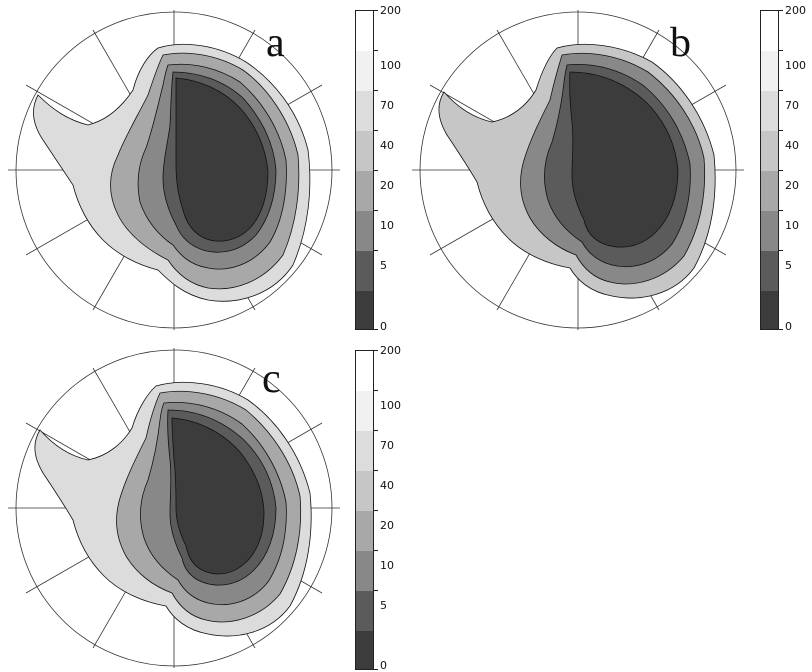 This screenshot has width=812, height=672. What do you see at coordinates (390, 508) in the screenshot?
I see `colorbar-c: 200 100 70 40 20 10 5 0` at bounding box center [390, 508].